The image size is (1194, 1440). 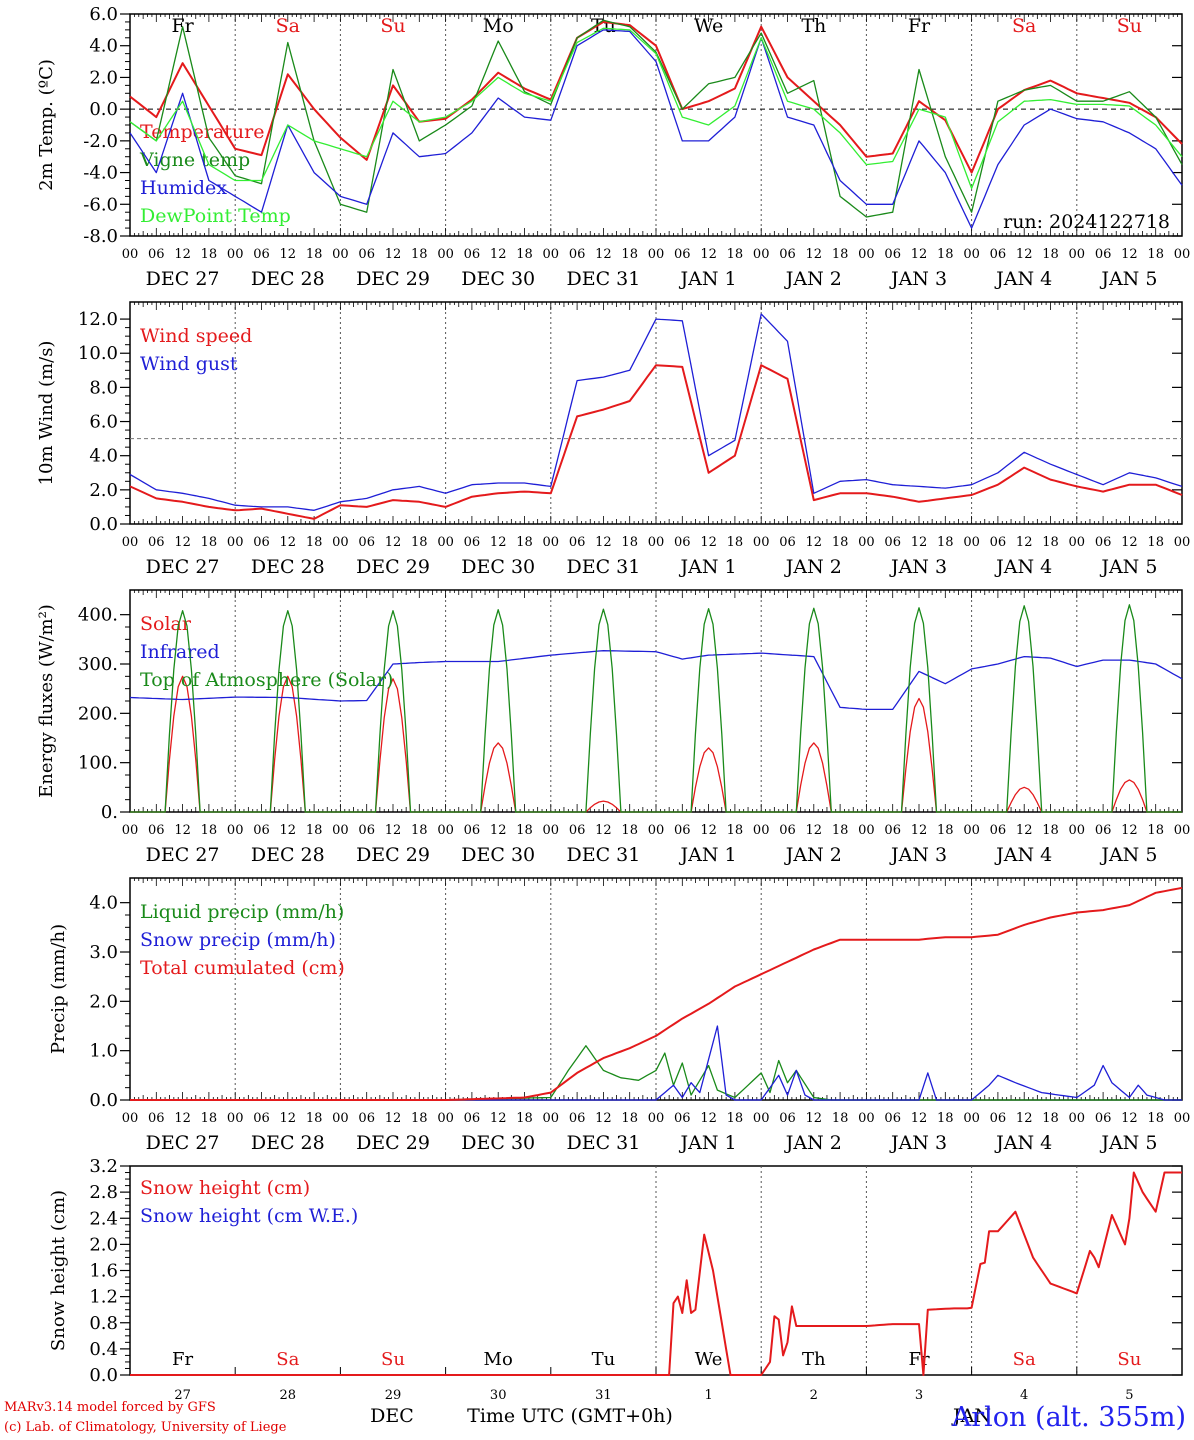 I want to click on x-date-label: JAN 1, so click(x=708, y=567).